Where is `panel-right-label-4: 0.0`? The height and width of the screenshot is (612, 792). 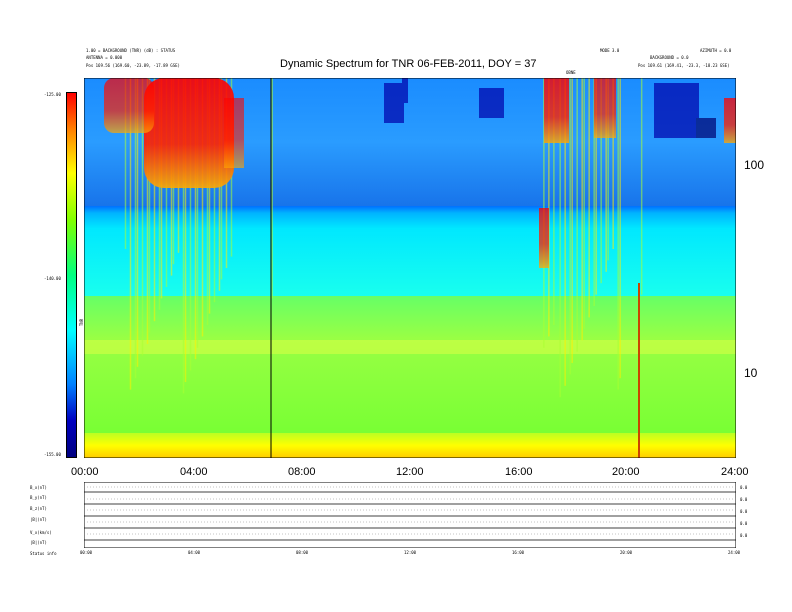
panel-right-label-4: 0.0 is located at coordinates (744, 523).